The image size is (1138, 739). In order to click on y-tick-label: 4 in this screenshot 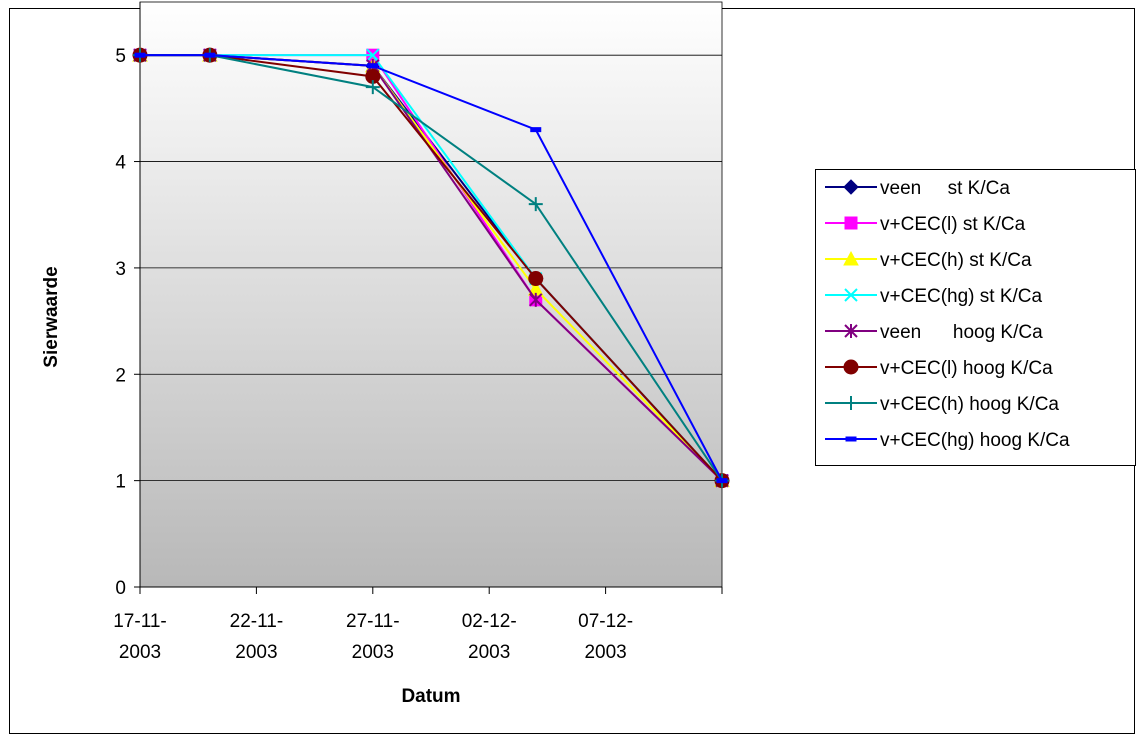, I will do `click(120, 163)`.